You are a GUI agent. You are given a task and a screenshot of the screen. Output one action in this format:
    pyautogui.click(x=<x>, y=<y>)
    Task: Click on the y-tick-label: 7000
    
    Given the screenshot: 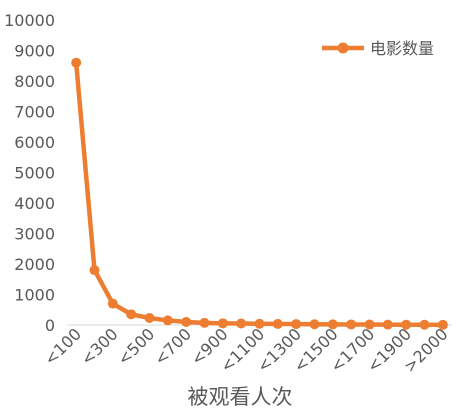 What is the action you would take?
    pyautogui.click(x=34, y=112)
    